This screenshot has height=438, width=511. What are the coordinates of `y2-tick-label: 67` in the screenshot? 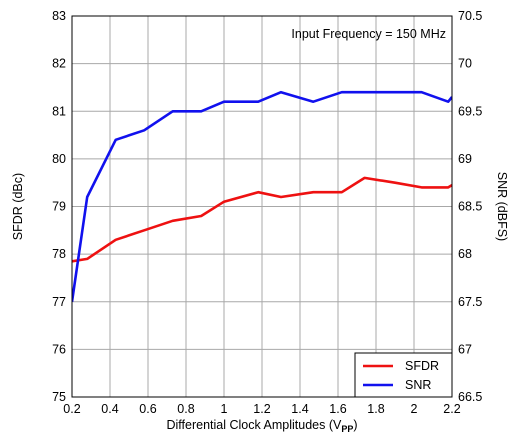 It's located at (465, 349).